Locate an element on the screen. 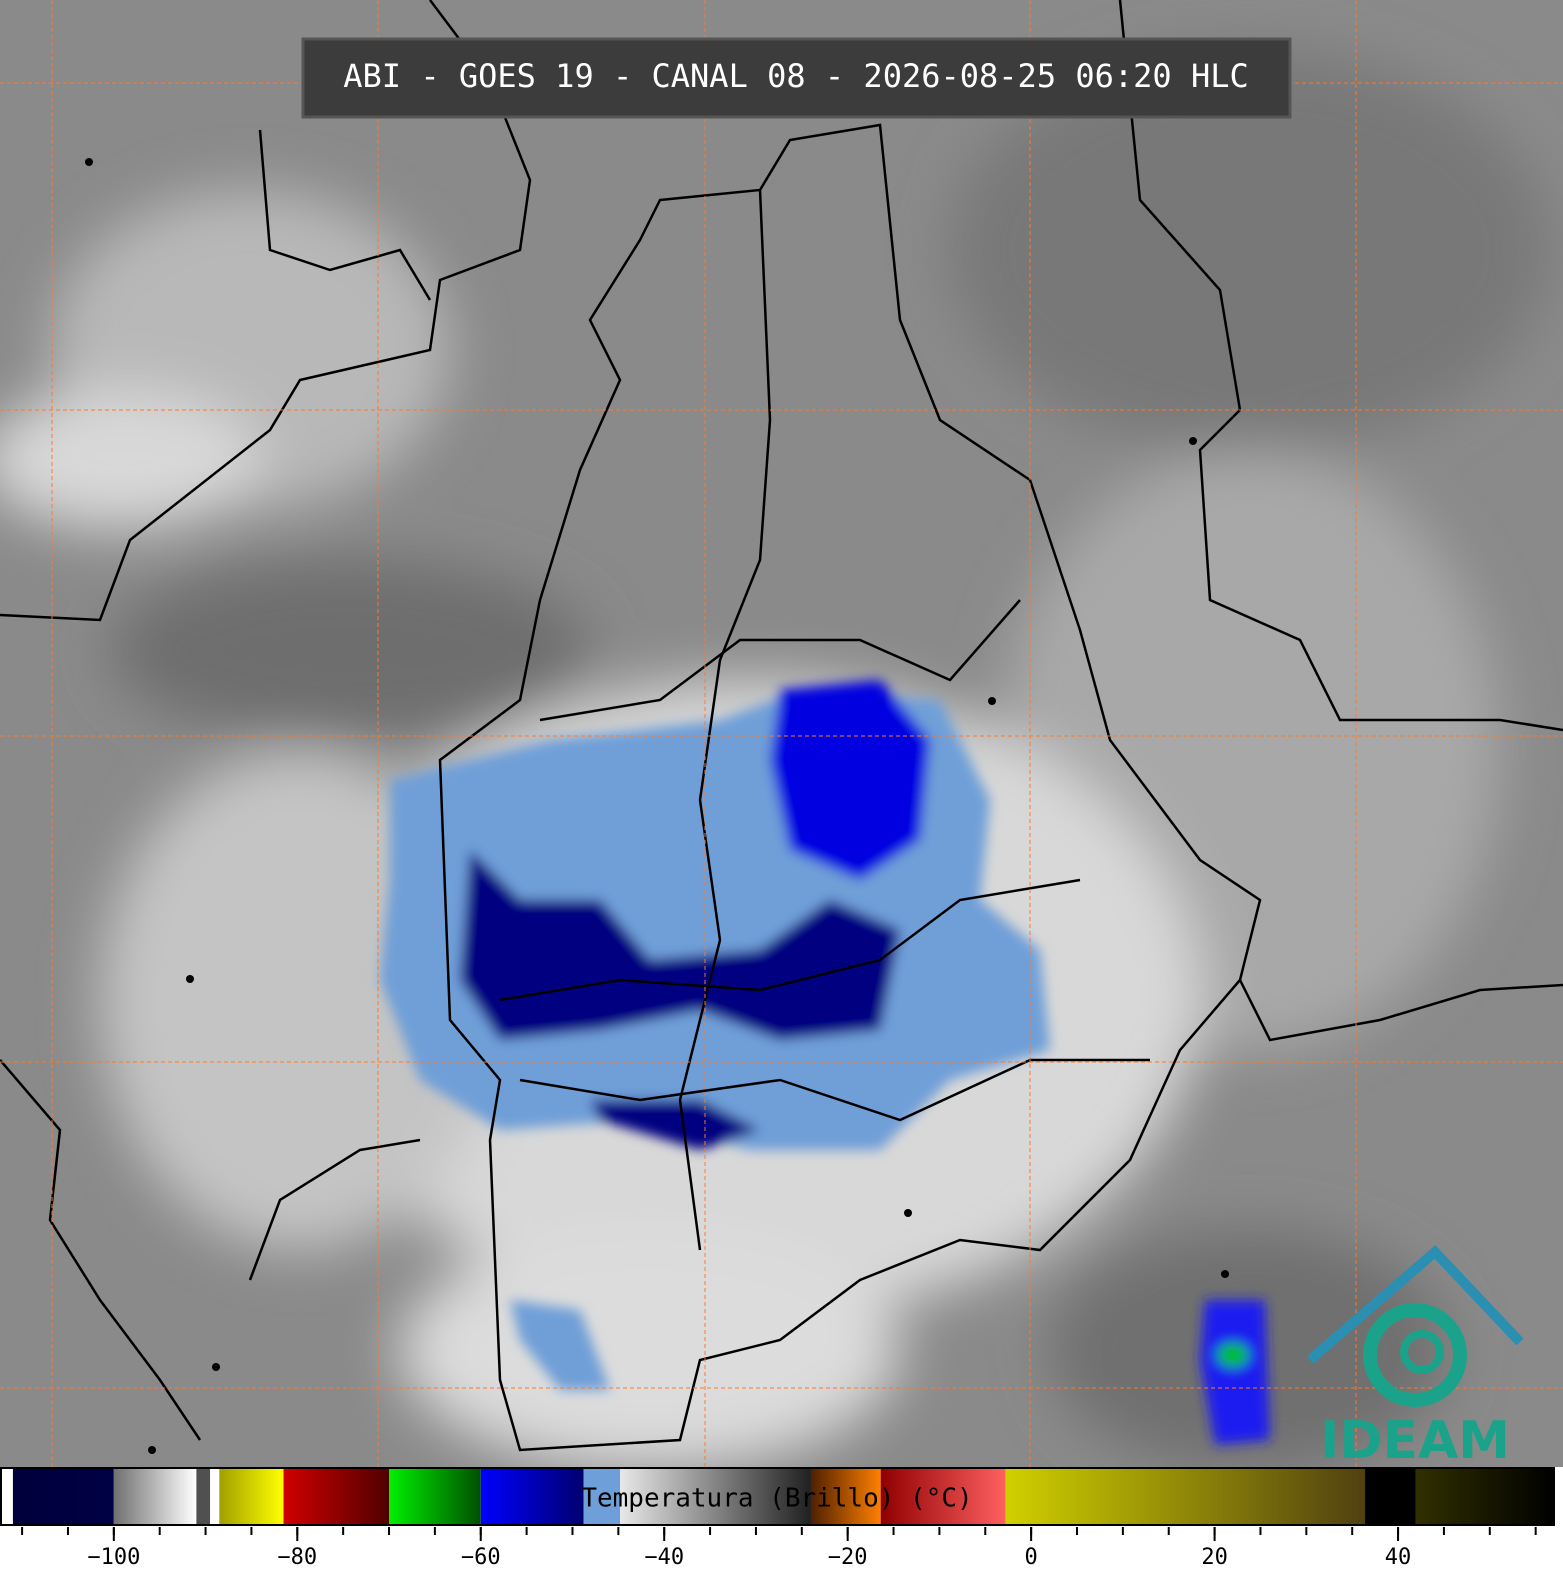 The width and height of the screenshot is (1563, 1577). tick-label: 40 is located at coordinates (1398, 1557).